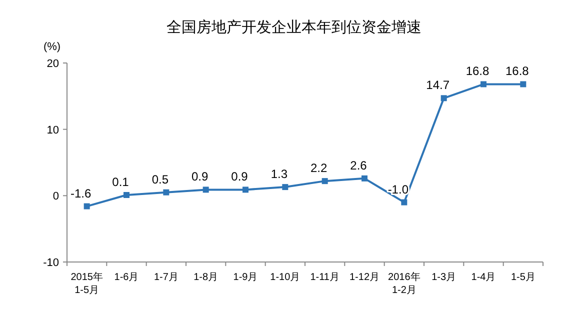  I want to click on x-tick-label: 1-3月, so click(444, 277).